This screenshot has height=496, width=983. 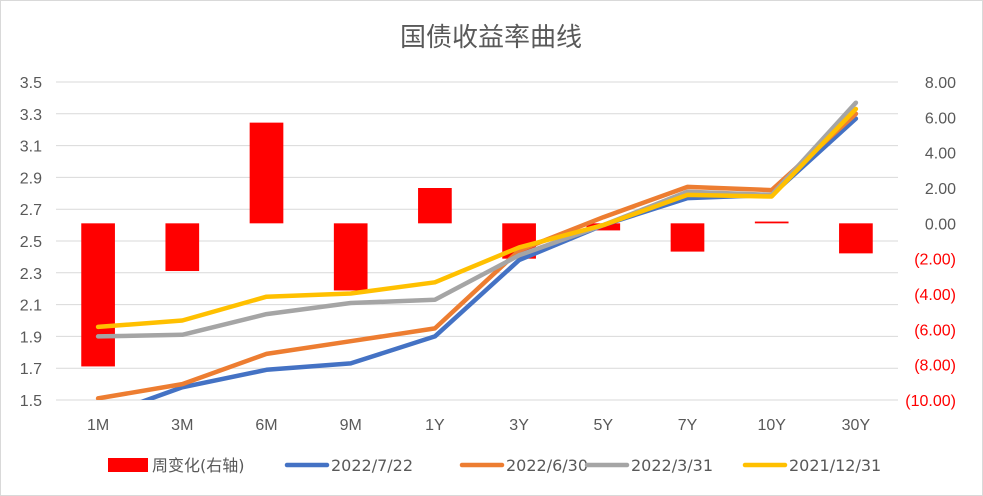 What do you see at coordinates (31, 178) in the screenshot?
I see `left-tick-7: 2.9` at bounding box center [31, 178].